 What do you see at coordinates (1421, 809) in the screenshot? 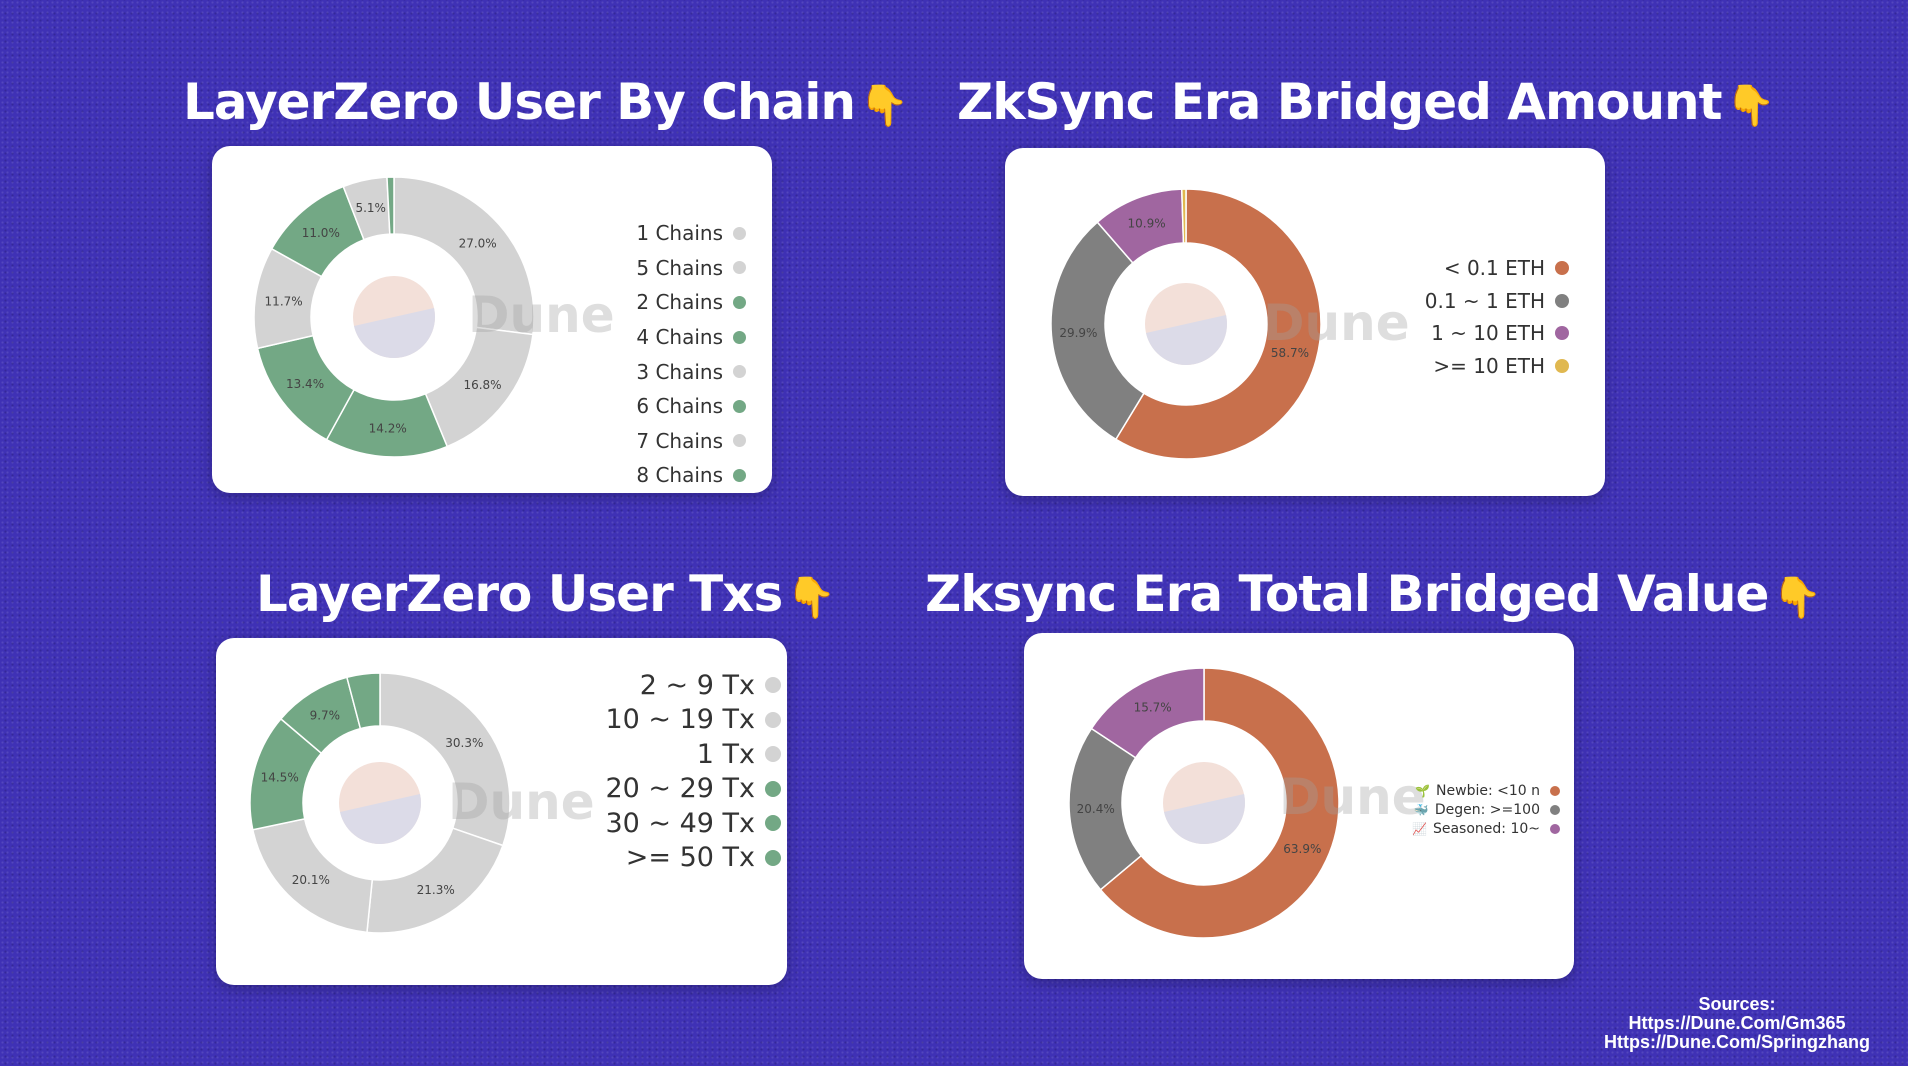
I see `legend-emoji-icon: 🐳` at bounding box center [1421, 809].